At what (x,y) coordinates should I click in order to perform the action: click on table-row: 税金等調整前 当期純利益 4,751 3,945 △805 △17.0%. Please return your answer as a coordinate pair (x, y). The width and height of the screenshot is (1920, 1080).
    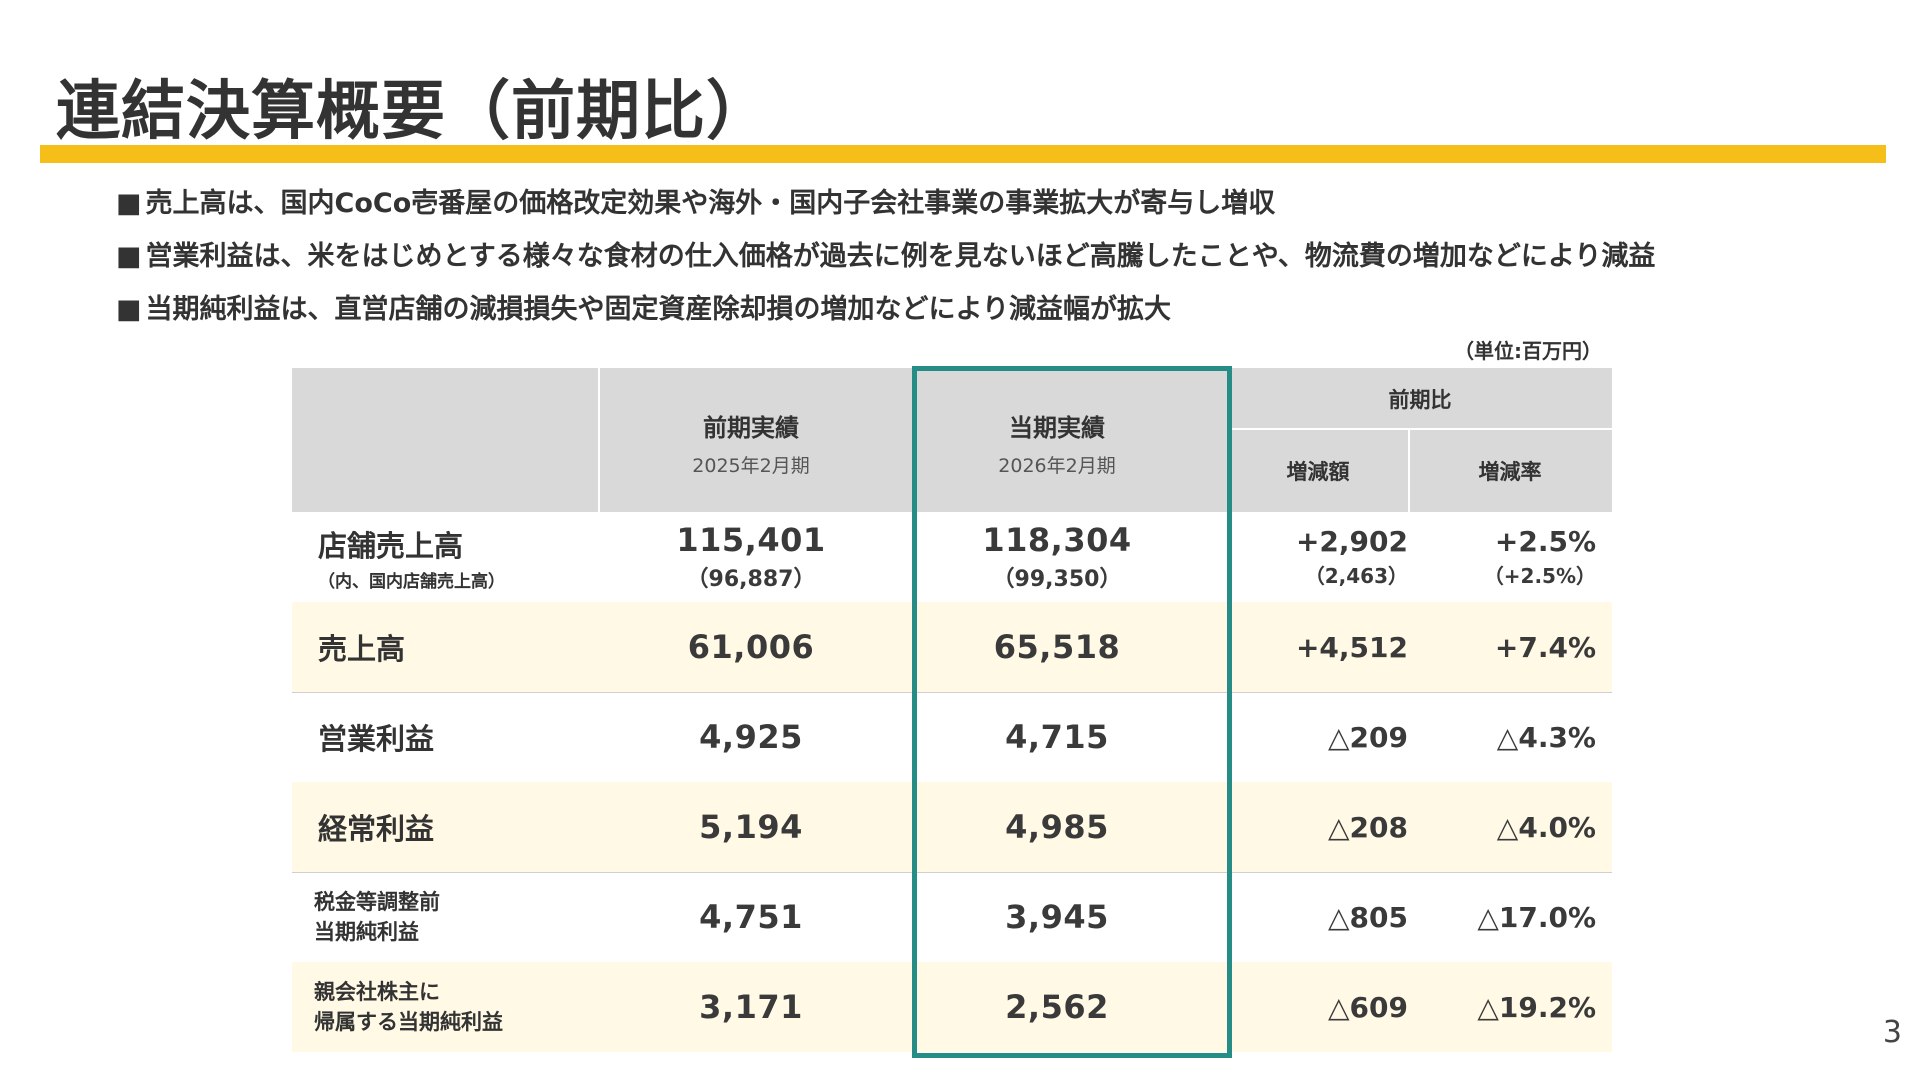
    Looking at the image, I should click on (952, 917).